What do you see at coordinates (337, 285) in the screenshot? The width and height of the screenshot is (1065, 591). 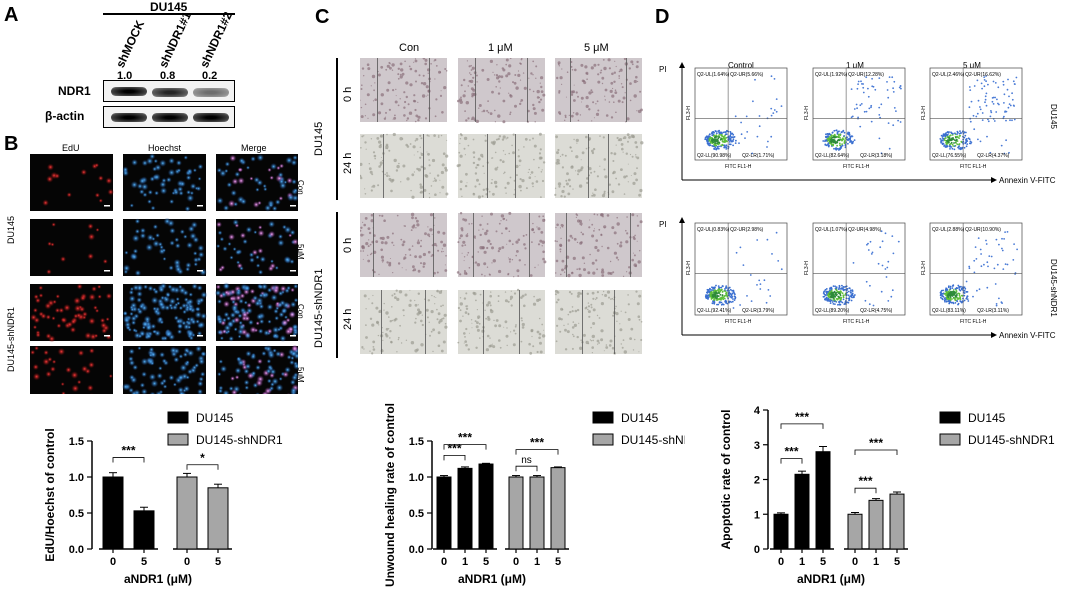 I see `group-bar` at bounding box center [337, 285].